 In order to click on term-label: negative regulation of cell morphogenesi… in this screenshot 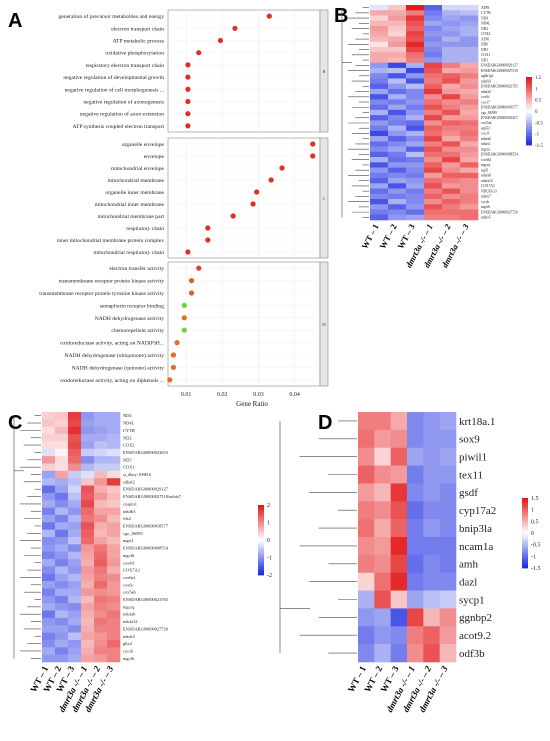, I will do `click(115, 89)`.